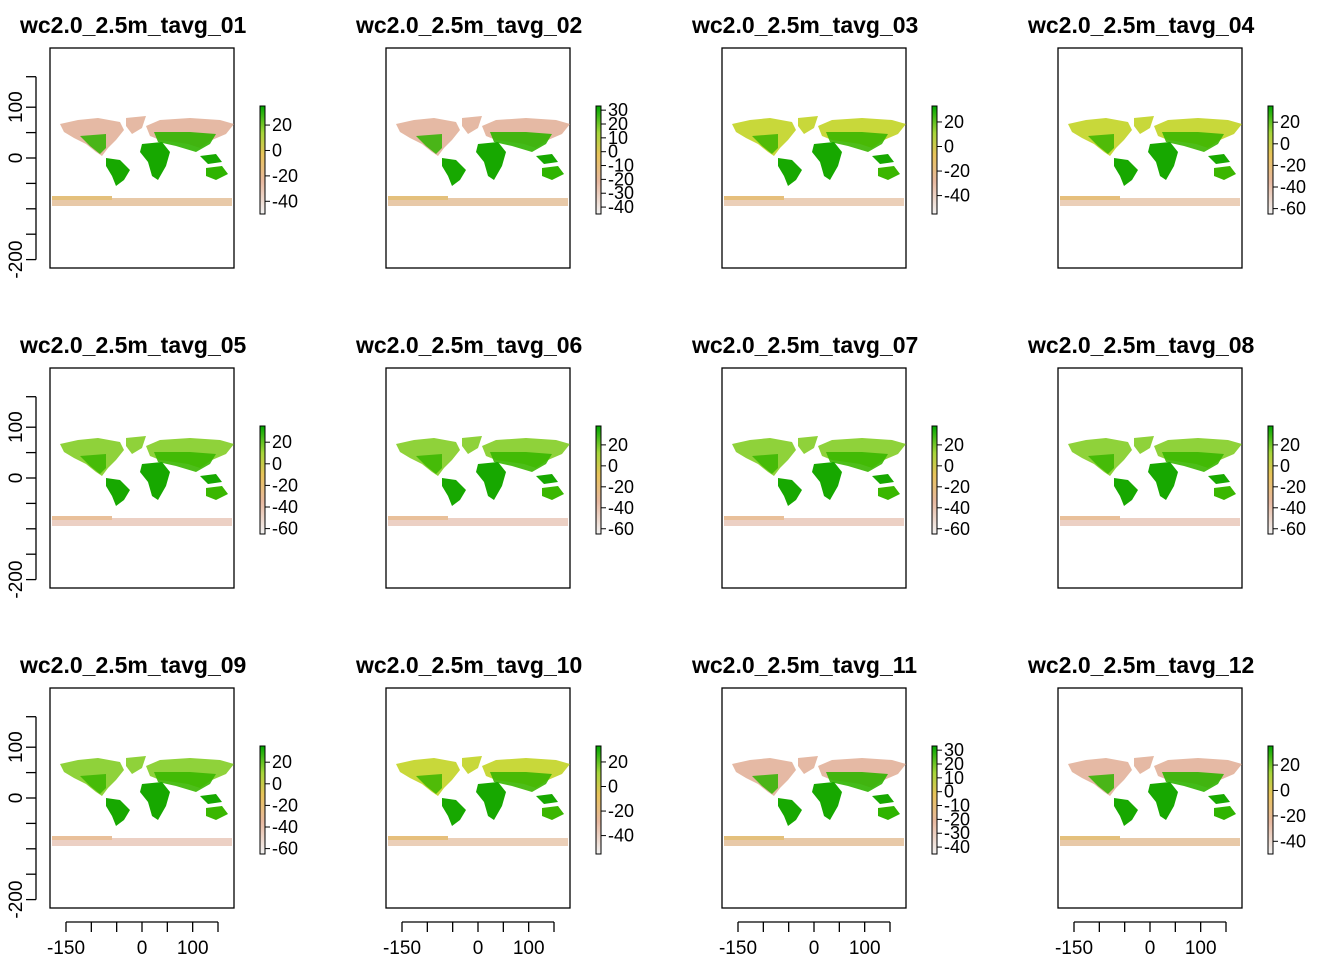 The height and width of the screenshot is (965, 1344). What do you see at coordinates (21, 817) in the screenshot?
I see `y-axis: 100 0 -200` at bounding box center [21, 817].